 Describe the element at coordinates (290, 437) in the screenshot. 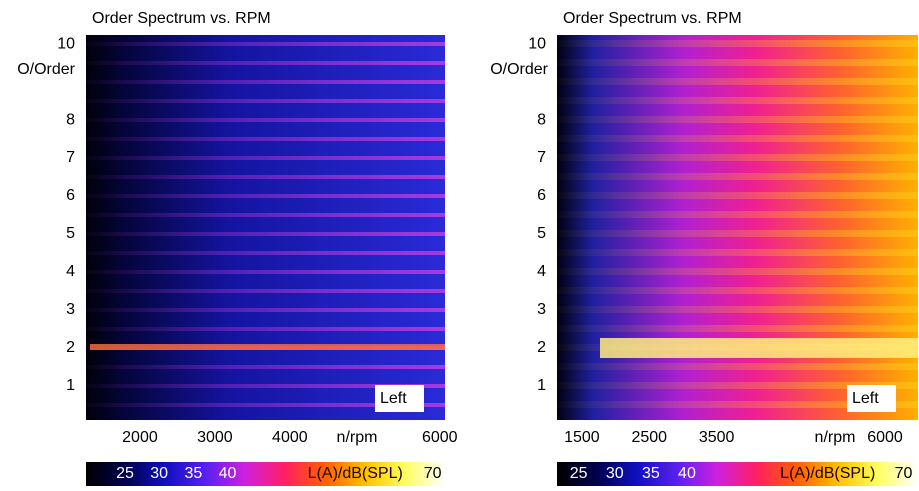

I see `x-tick-label: 4000` at that location.